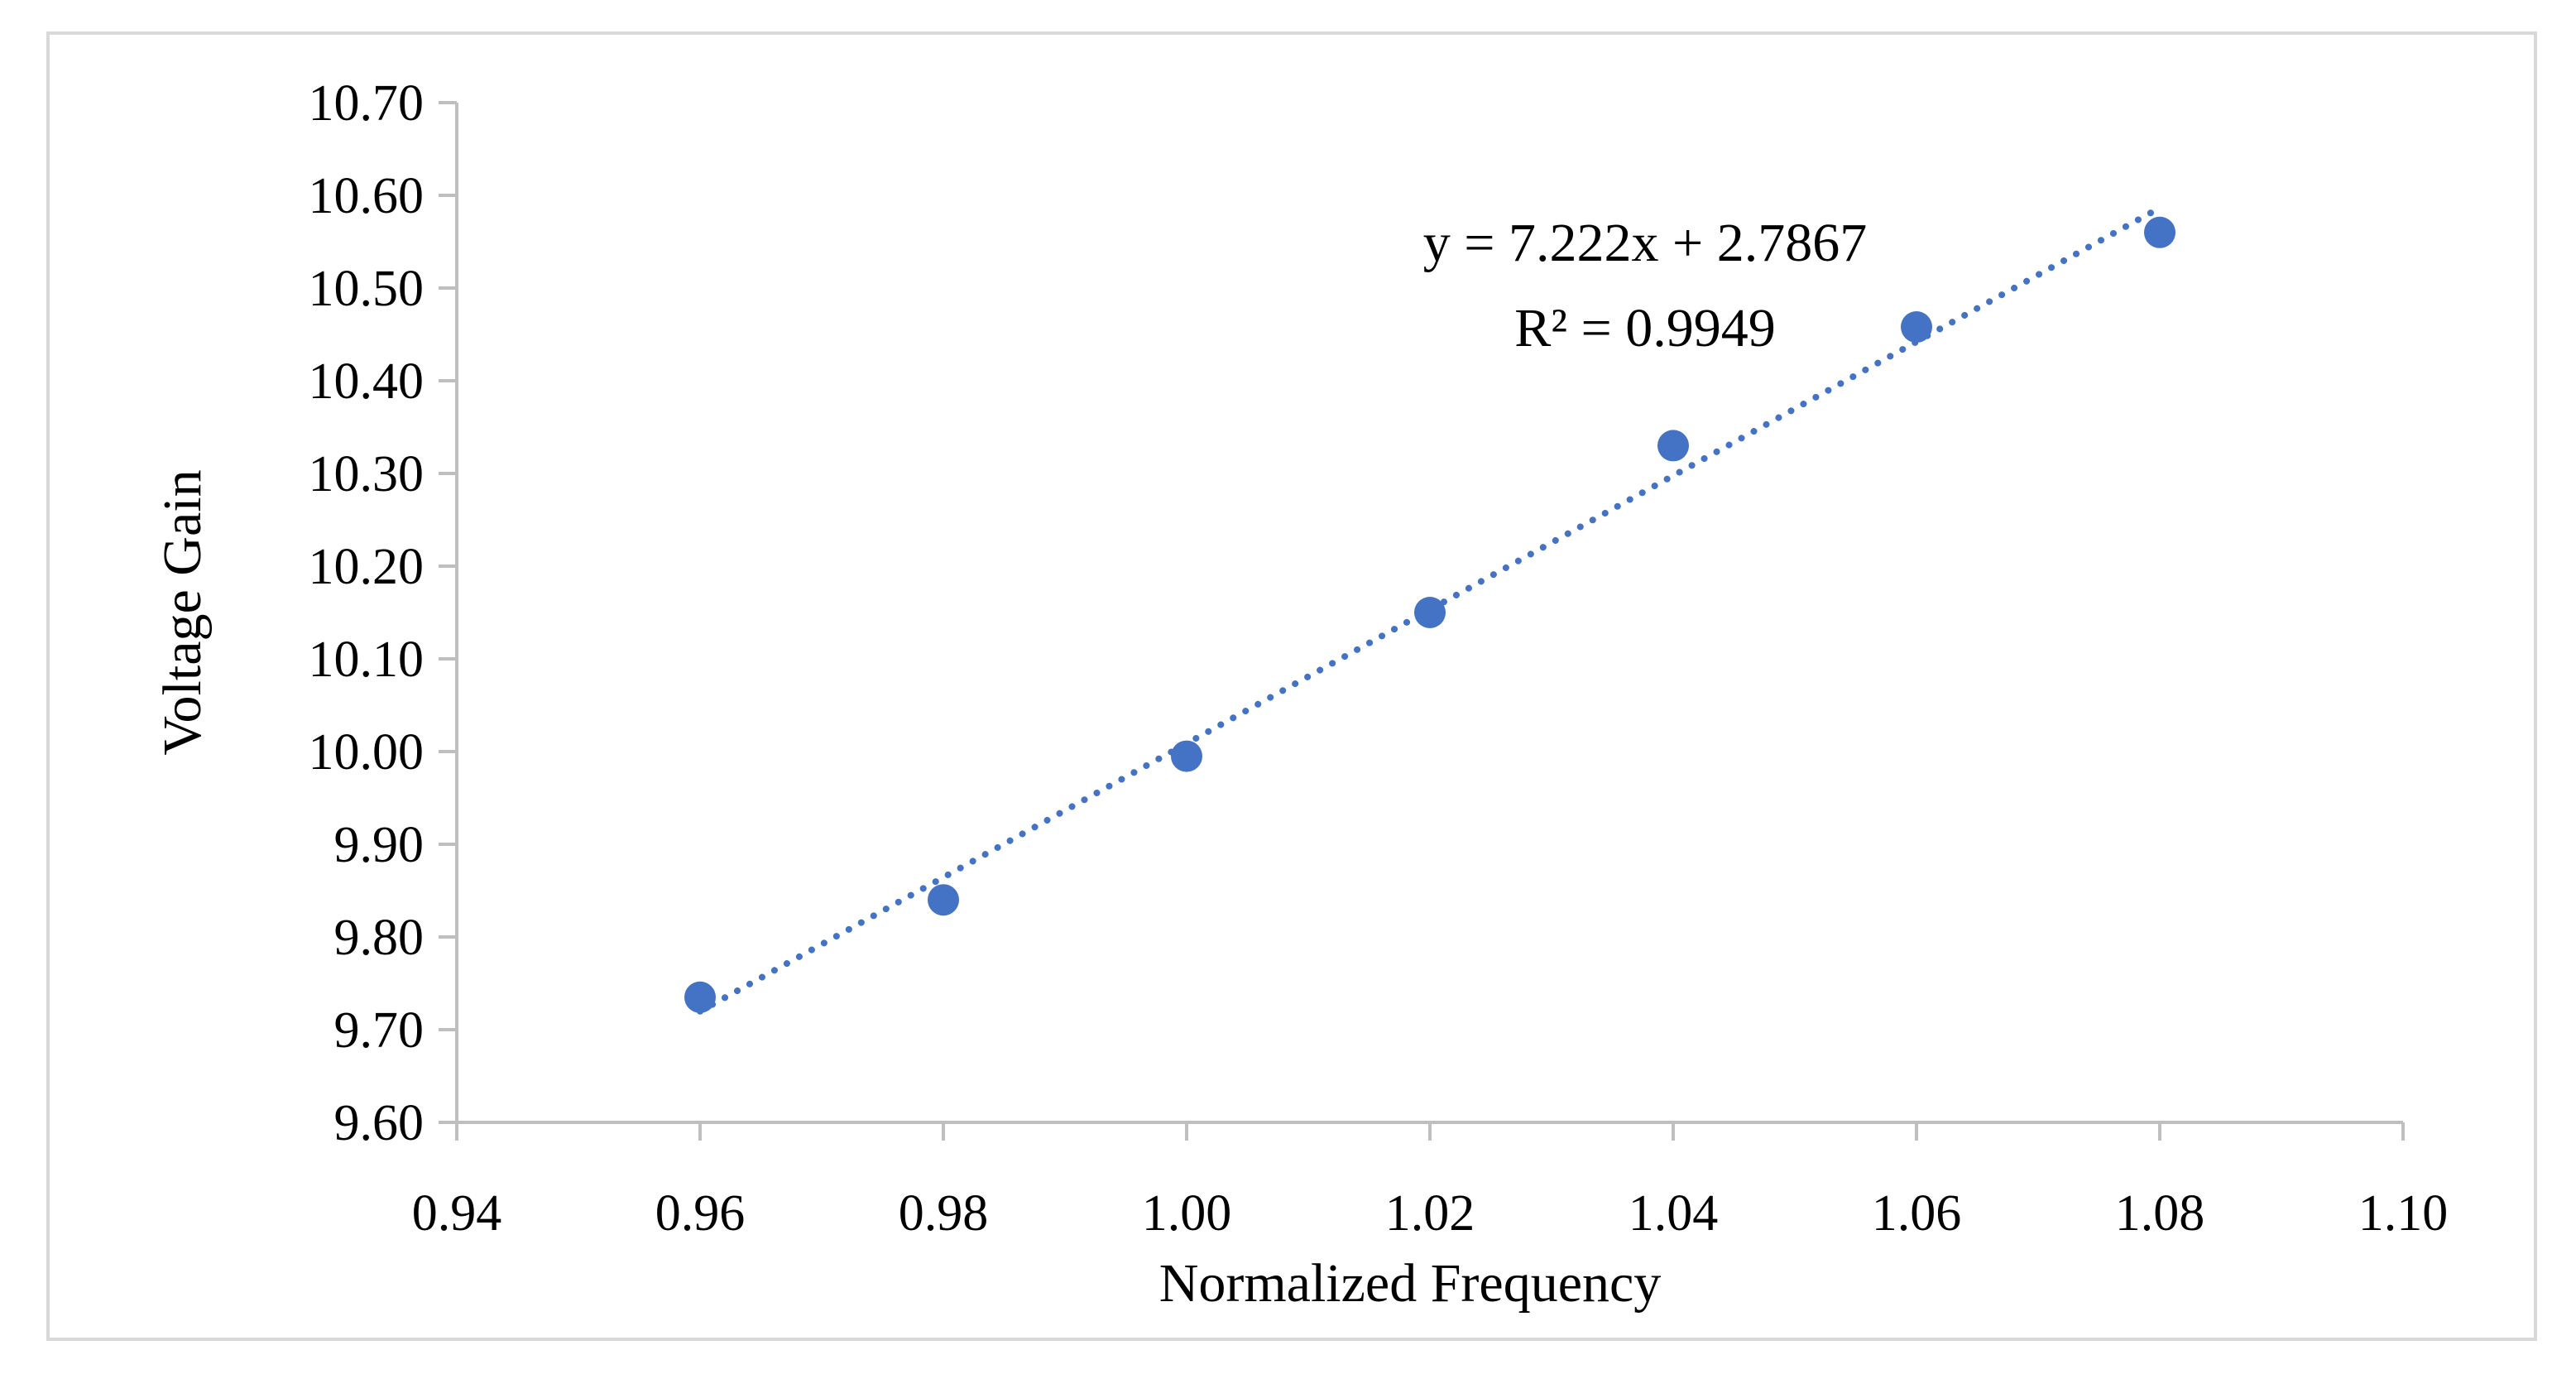  I want to click on x-tick-label: 1.00, so click(1187, 1213).